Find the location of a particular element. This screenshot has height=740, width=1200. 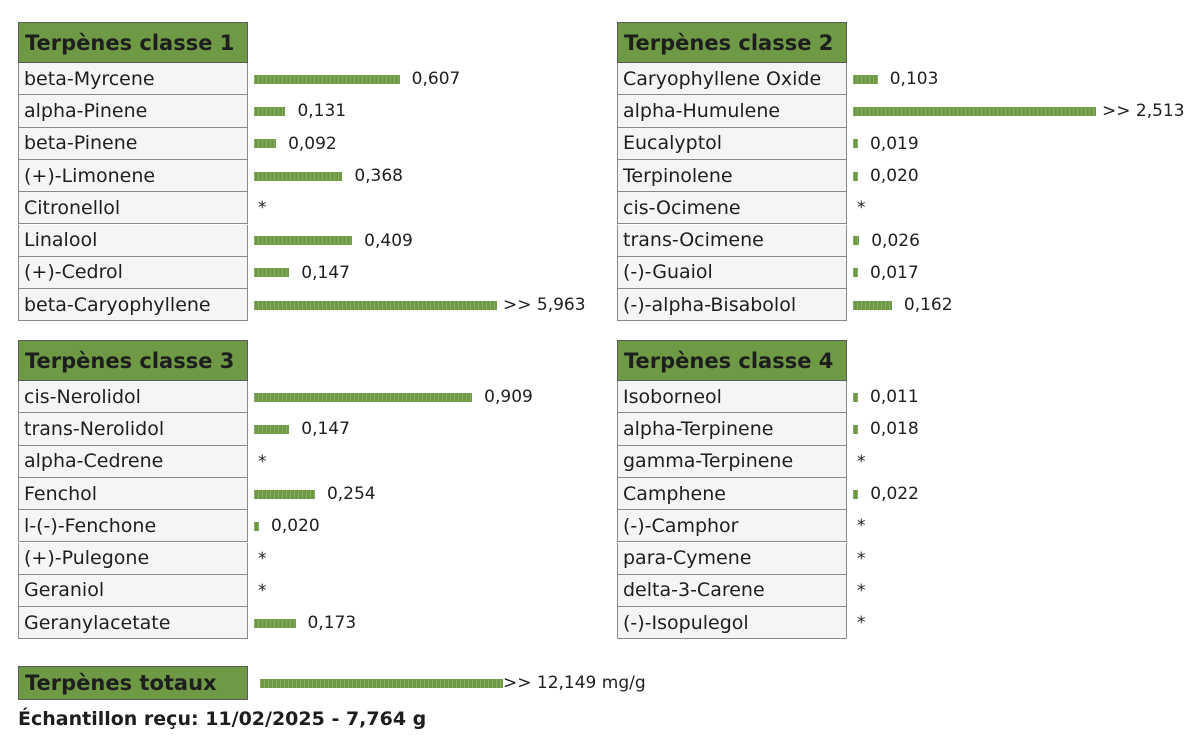

row-name: Geraniol is located at coordinates (133, 591).